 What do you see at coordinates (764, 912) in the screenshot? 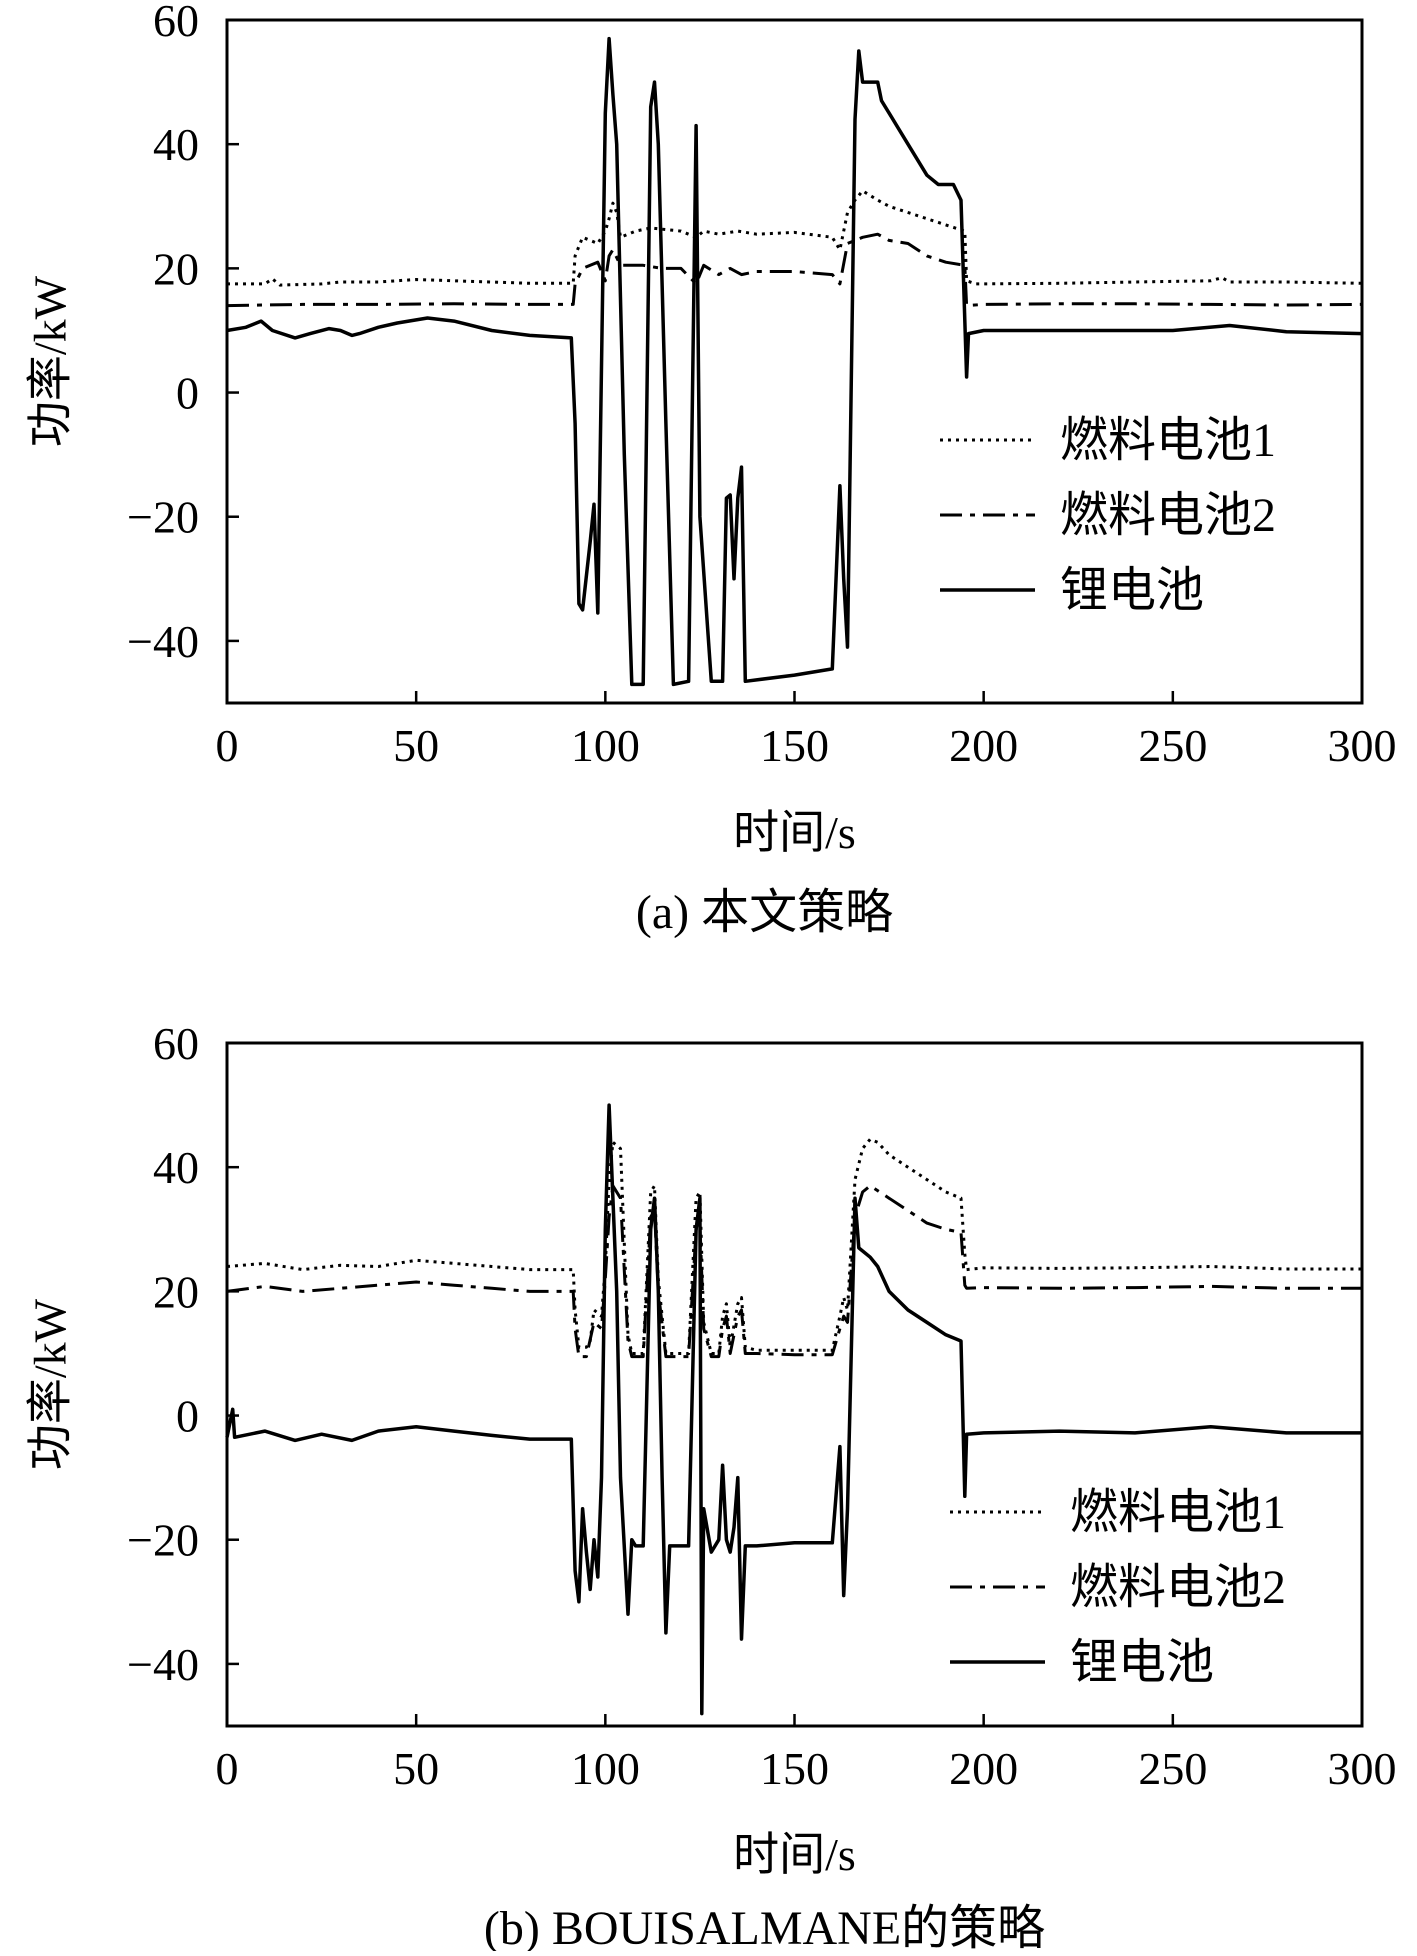
I see `chart-caption: (a) 本文策略` at bounding box center [764, 912].